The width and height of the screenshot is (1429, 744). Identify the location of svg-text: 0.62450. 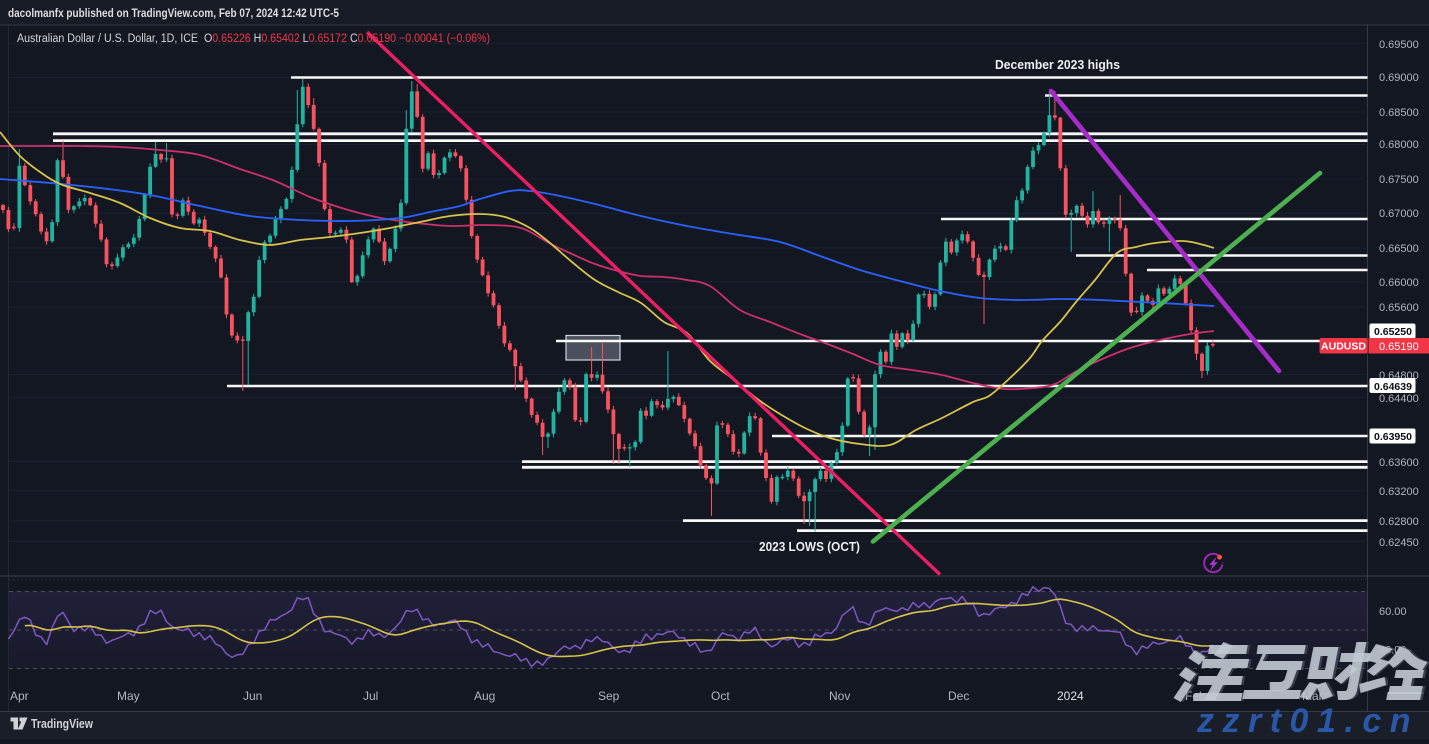
(1399, 543).